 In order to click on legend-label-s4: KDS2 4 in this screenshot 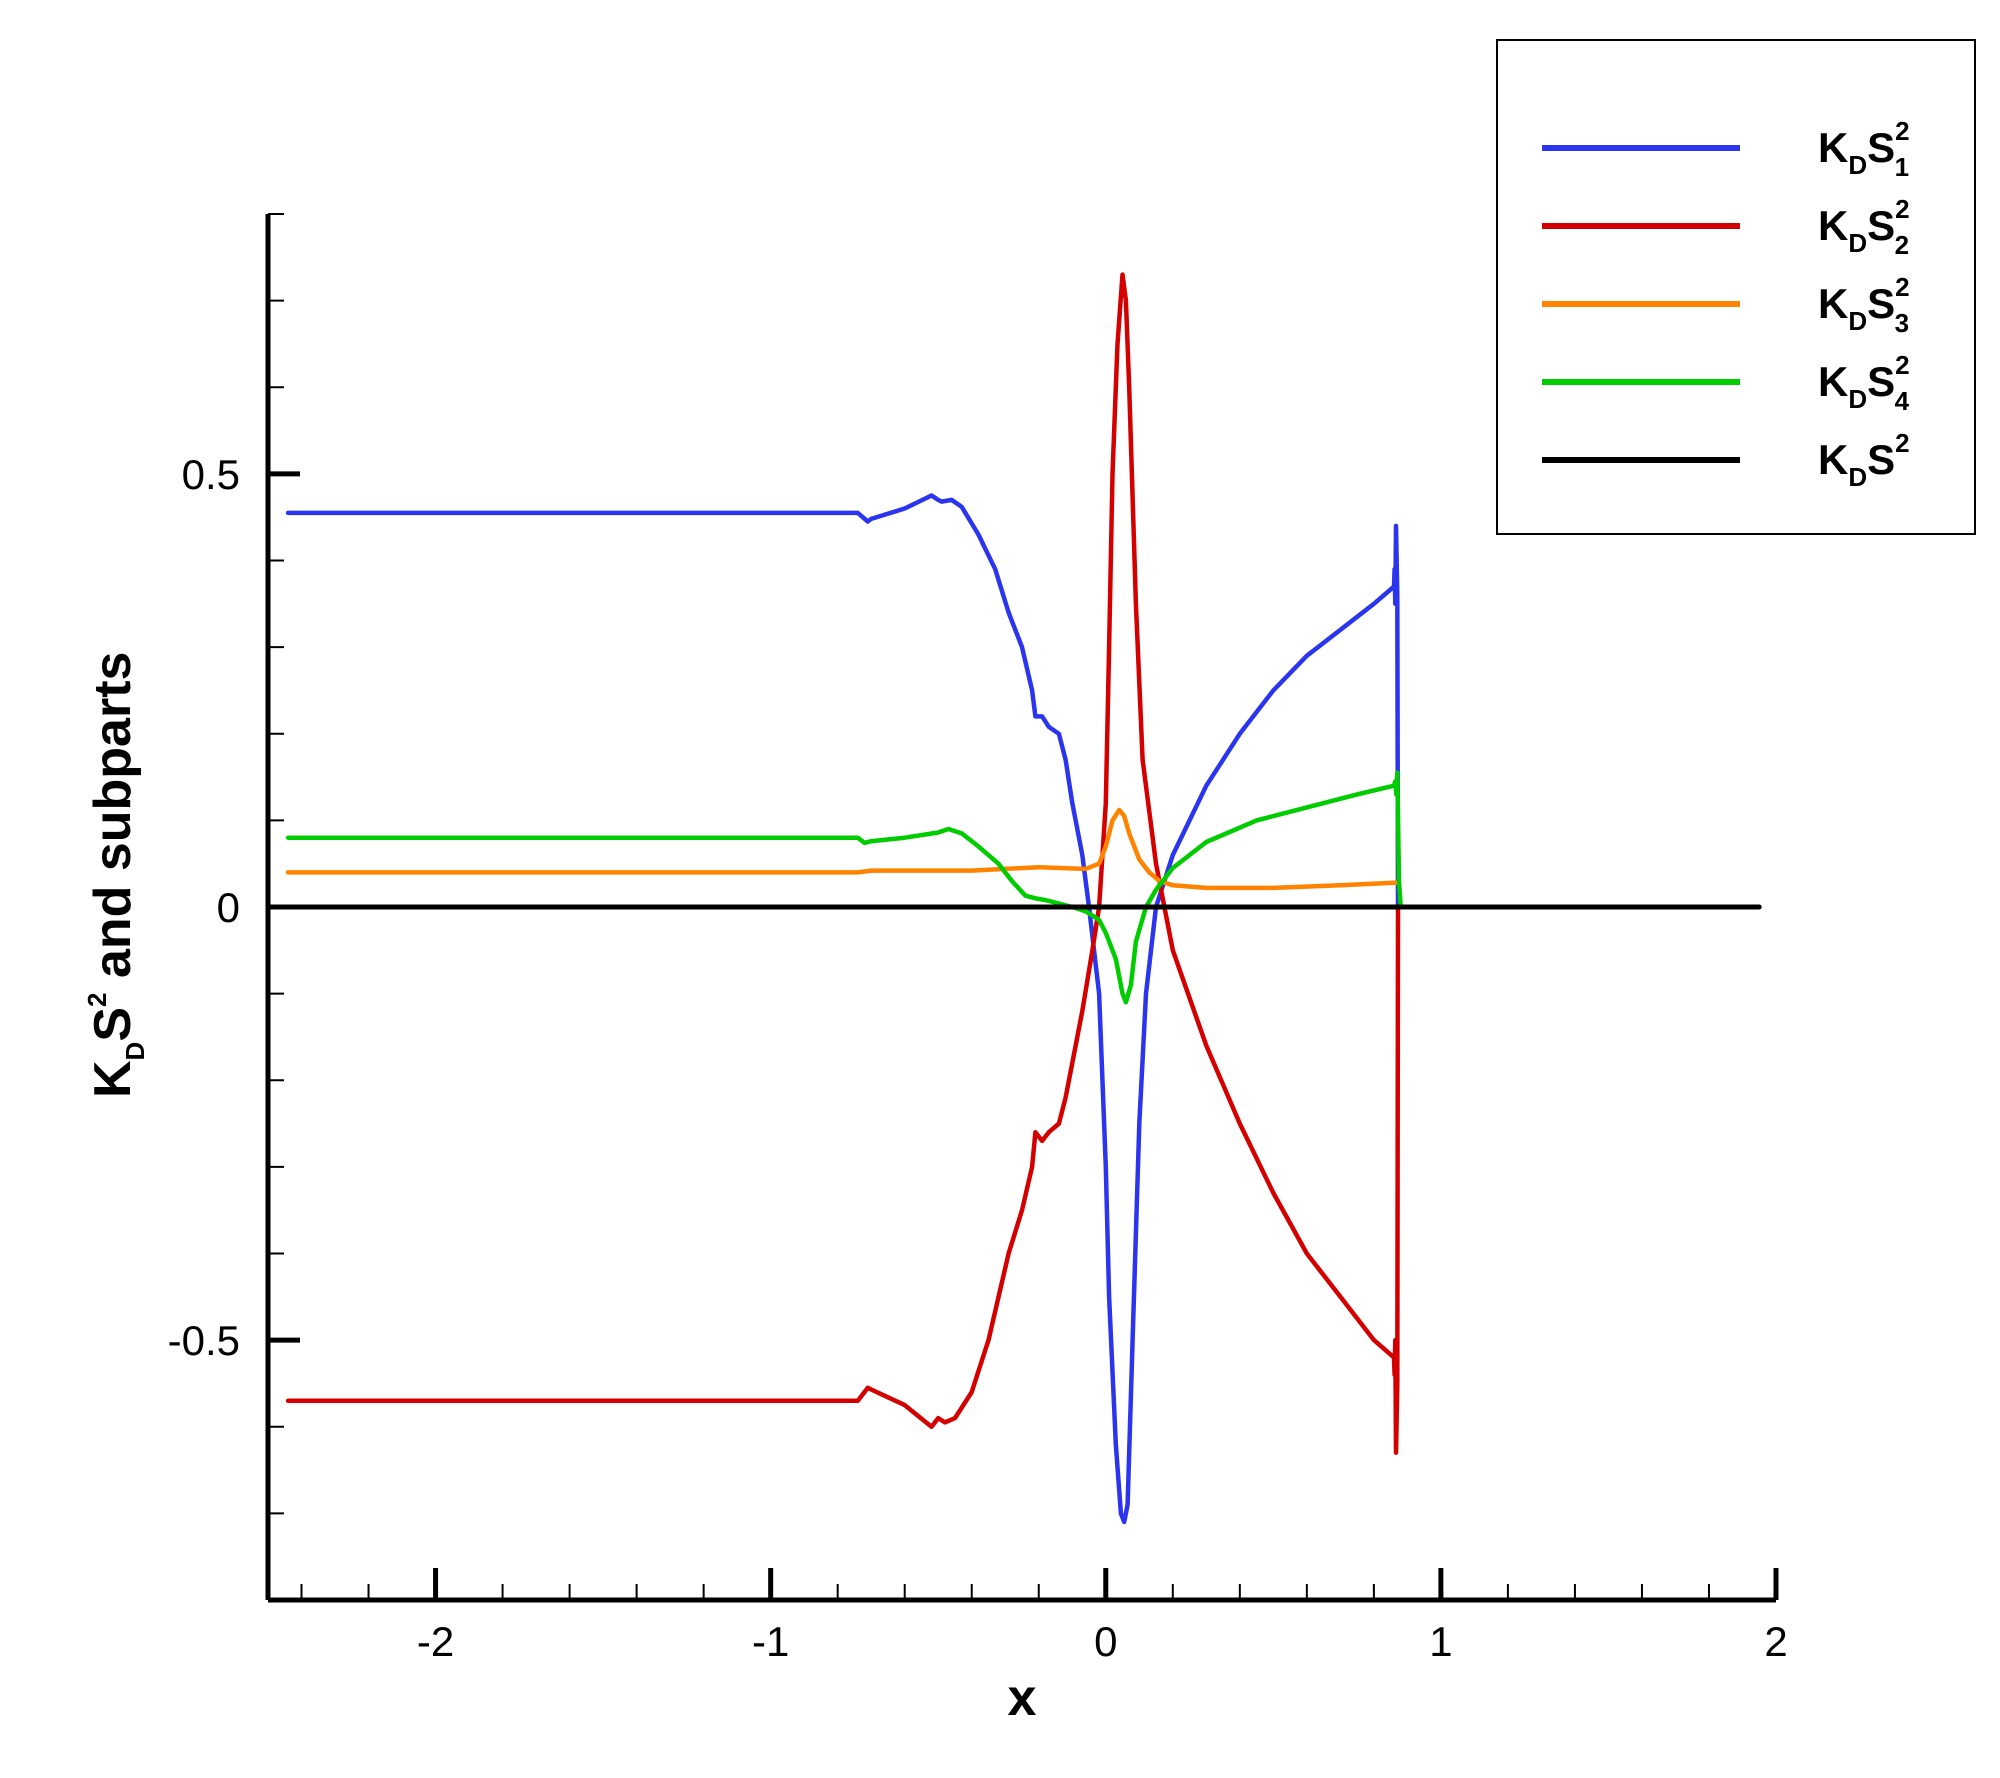, I will do `click(1864, 383)`.